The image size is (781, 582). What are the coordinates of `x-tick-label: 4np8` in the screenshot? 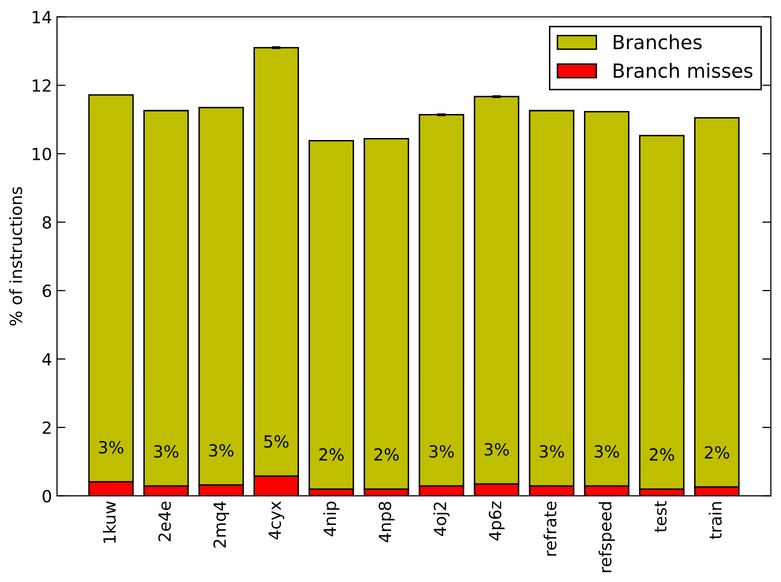 It's located at (386, 522).